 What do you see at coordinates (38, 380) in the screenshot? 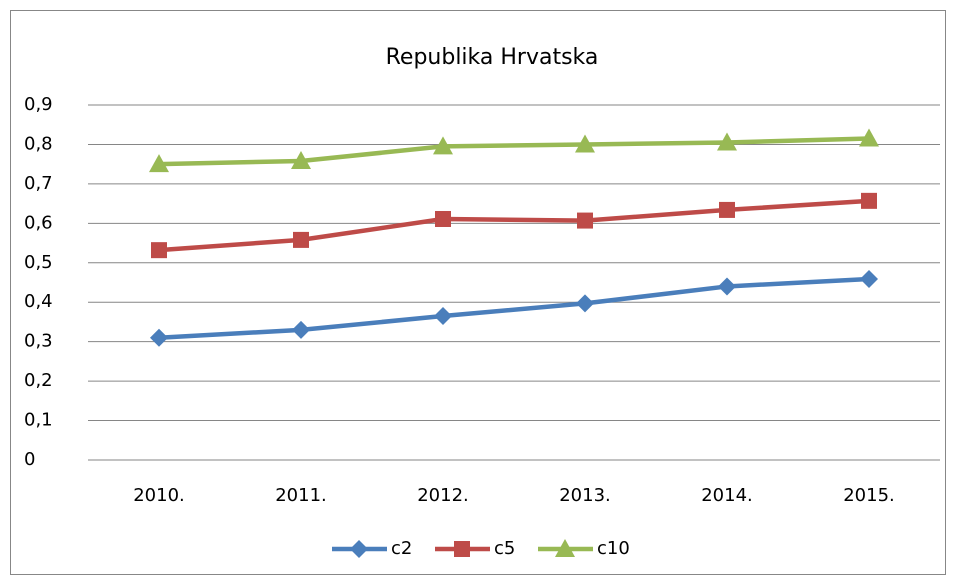
I see `y-tick-label: 0,2` at bounding box center [38, 380].